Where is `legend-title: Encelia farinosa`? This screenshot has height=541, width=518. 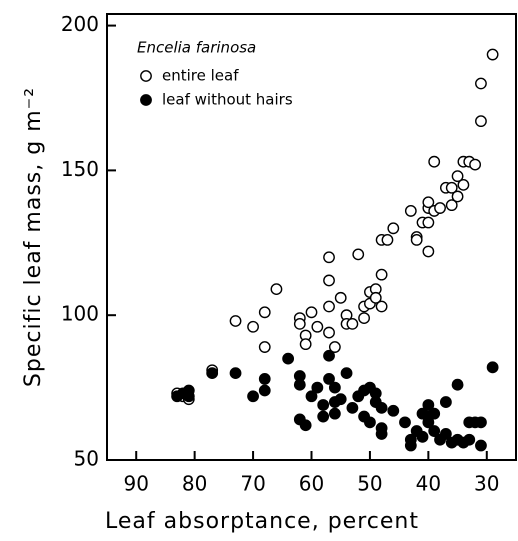
legend-title: Encelia farinosa is located at coordinates (196, 48).